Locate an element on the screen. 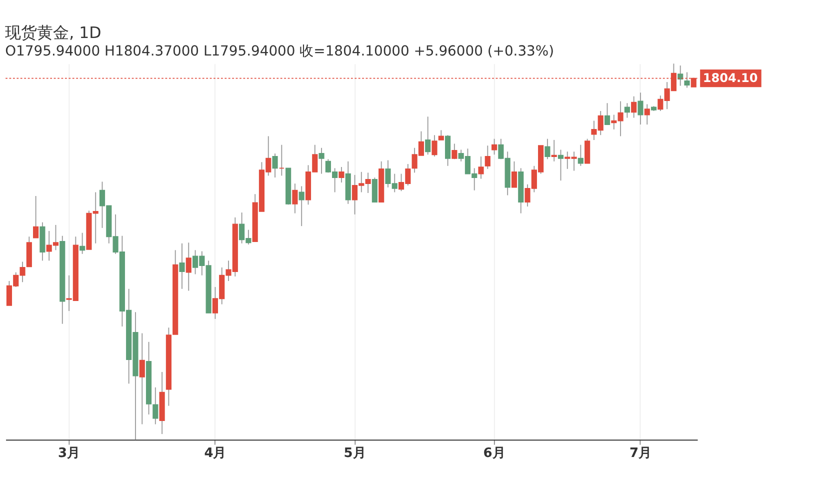 This screenshot has width=831, height=499. x-tick-label: 4月 is located at coordinates (215, 453).